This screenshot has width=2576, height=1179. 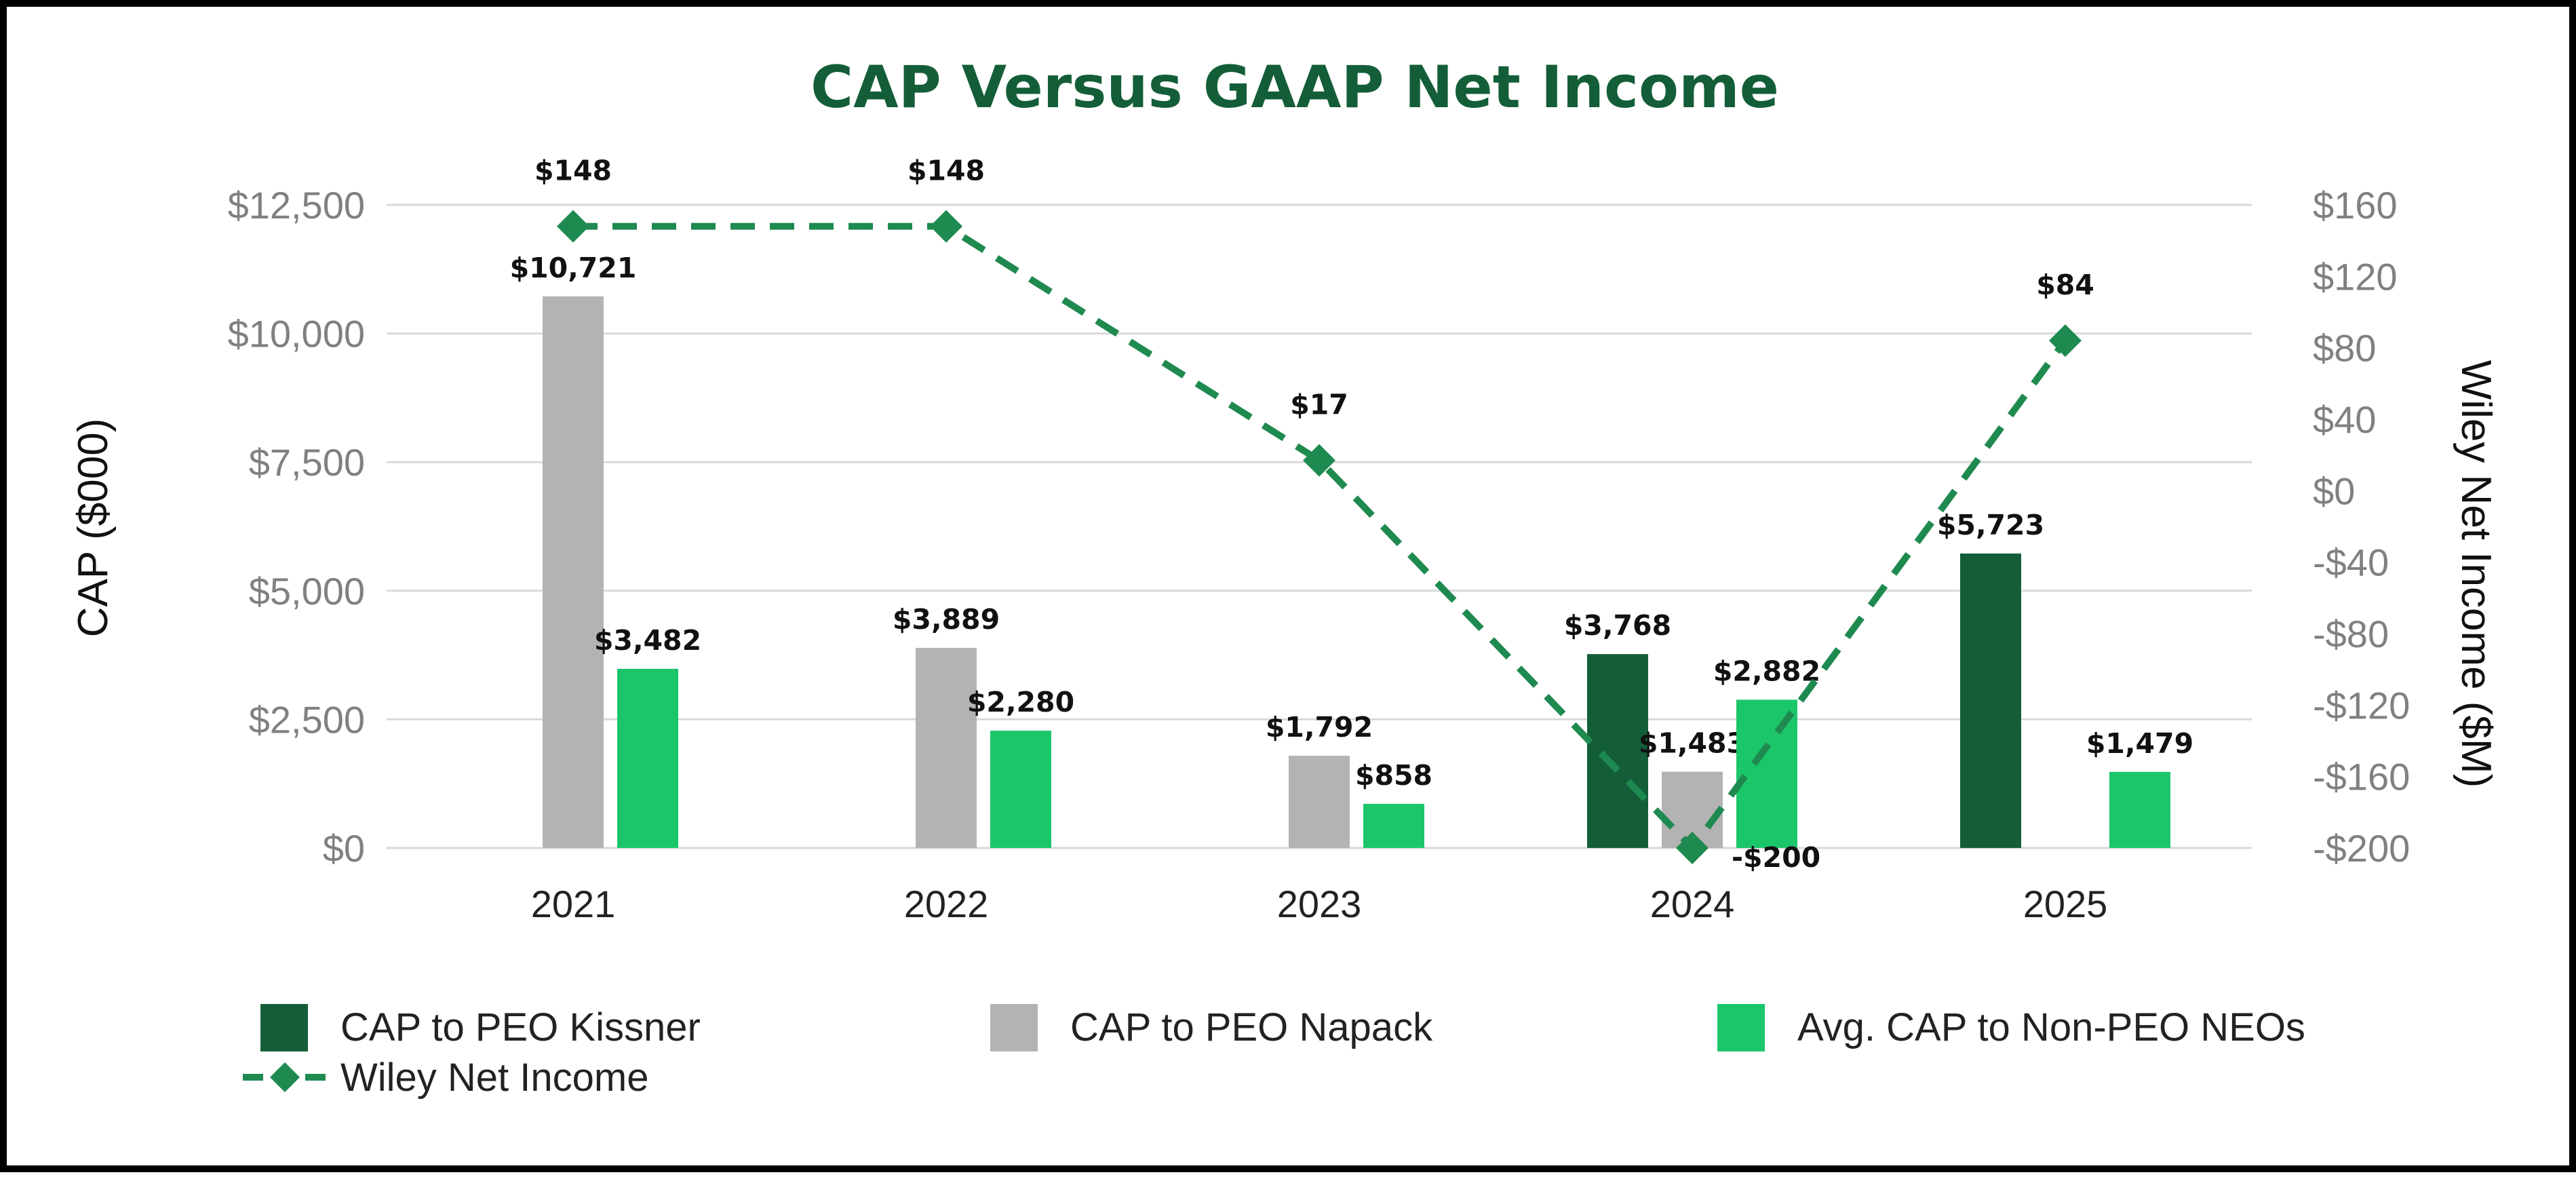 What do you see at coordinates (1319, 405) in the screenshot?
I see `line-data-label: $17` at bounding box center [1319, 405].